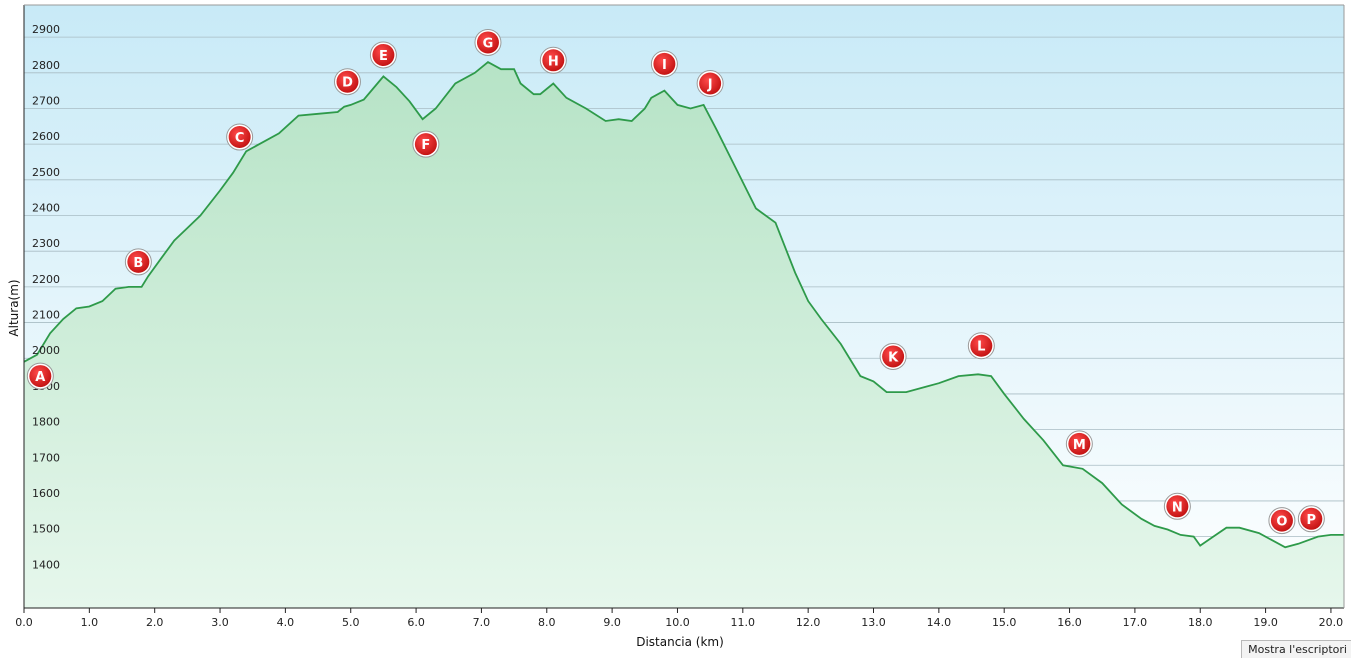  I want to click on waypoint-label: C, so click(240, 138).